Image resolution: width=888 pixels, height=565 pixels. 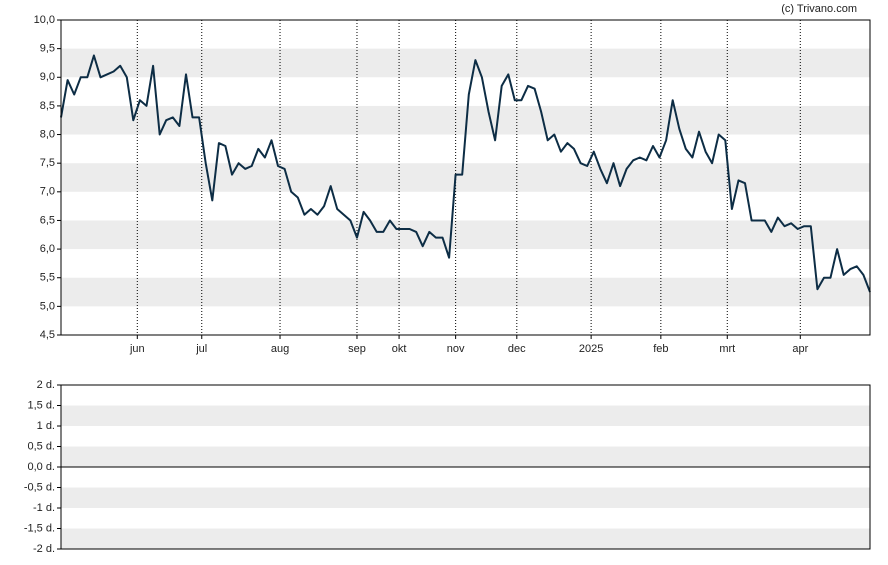 I want to click on y-tick-label: 6,5, so click(x=47, y=220).